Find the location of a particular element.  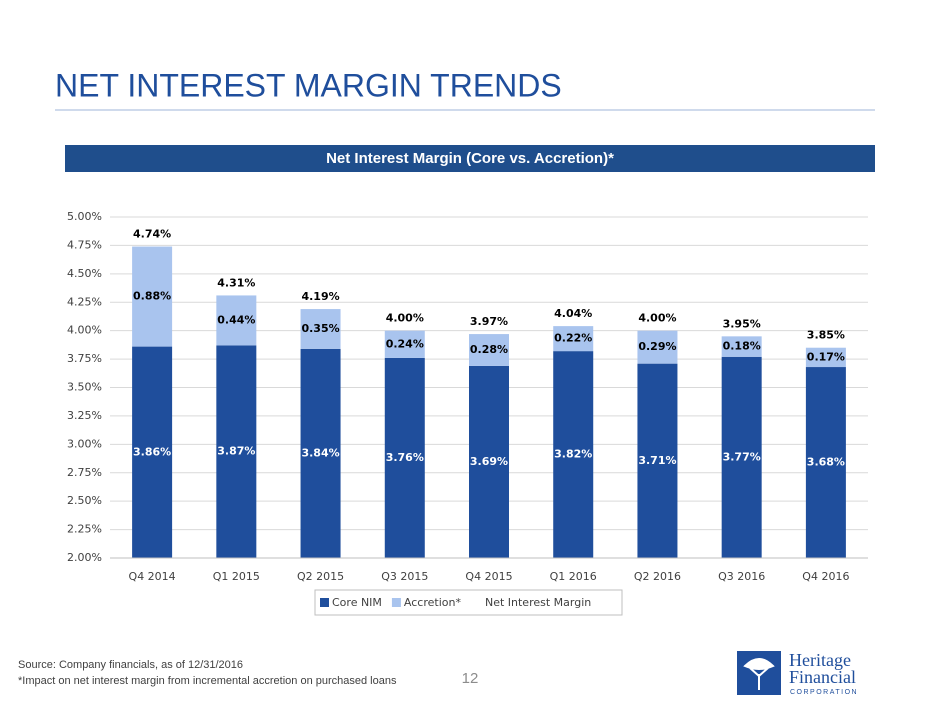

data-label: 0.44% is located at coordinates (236, 319).